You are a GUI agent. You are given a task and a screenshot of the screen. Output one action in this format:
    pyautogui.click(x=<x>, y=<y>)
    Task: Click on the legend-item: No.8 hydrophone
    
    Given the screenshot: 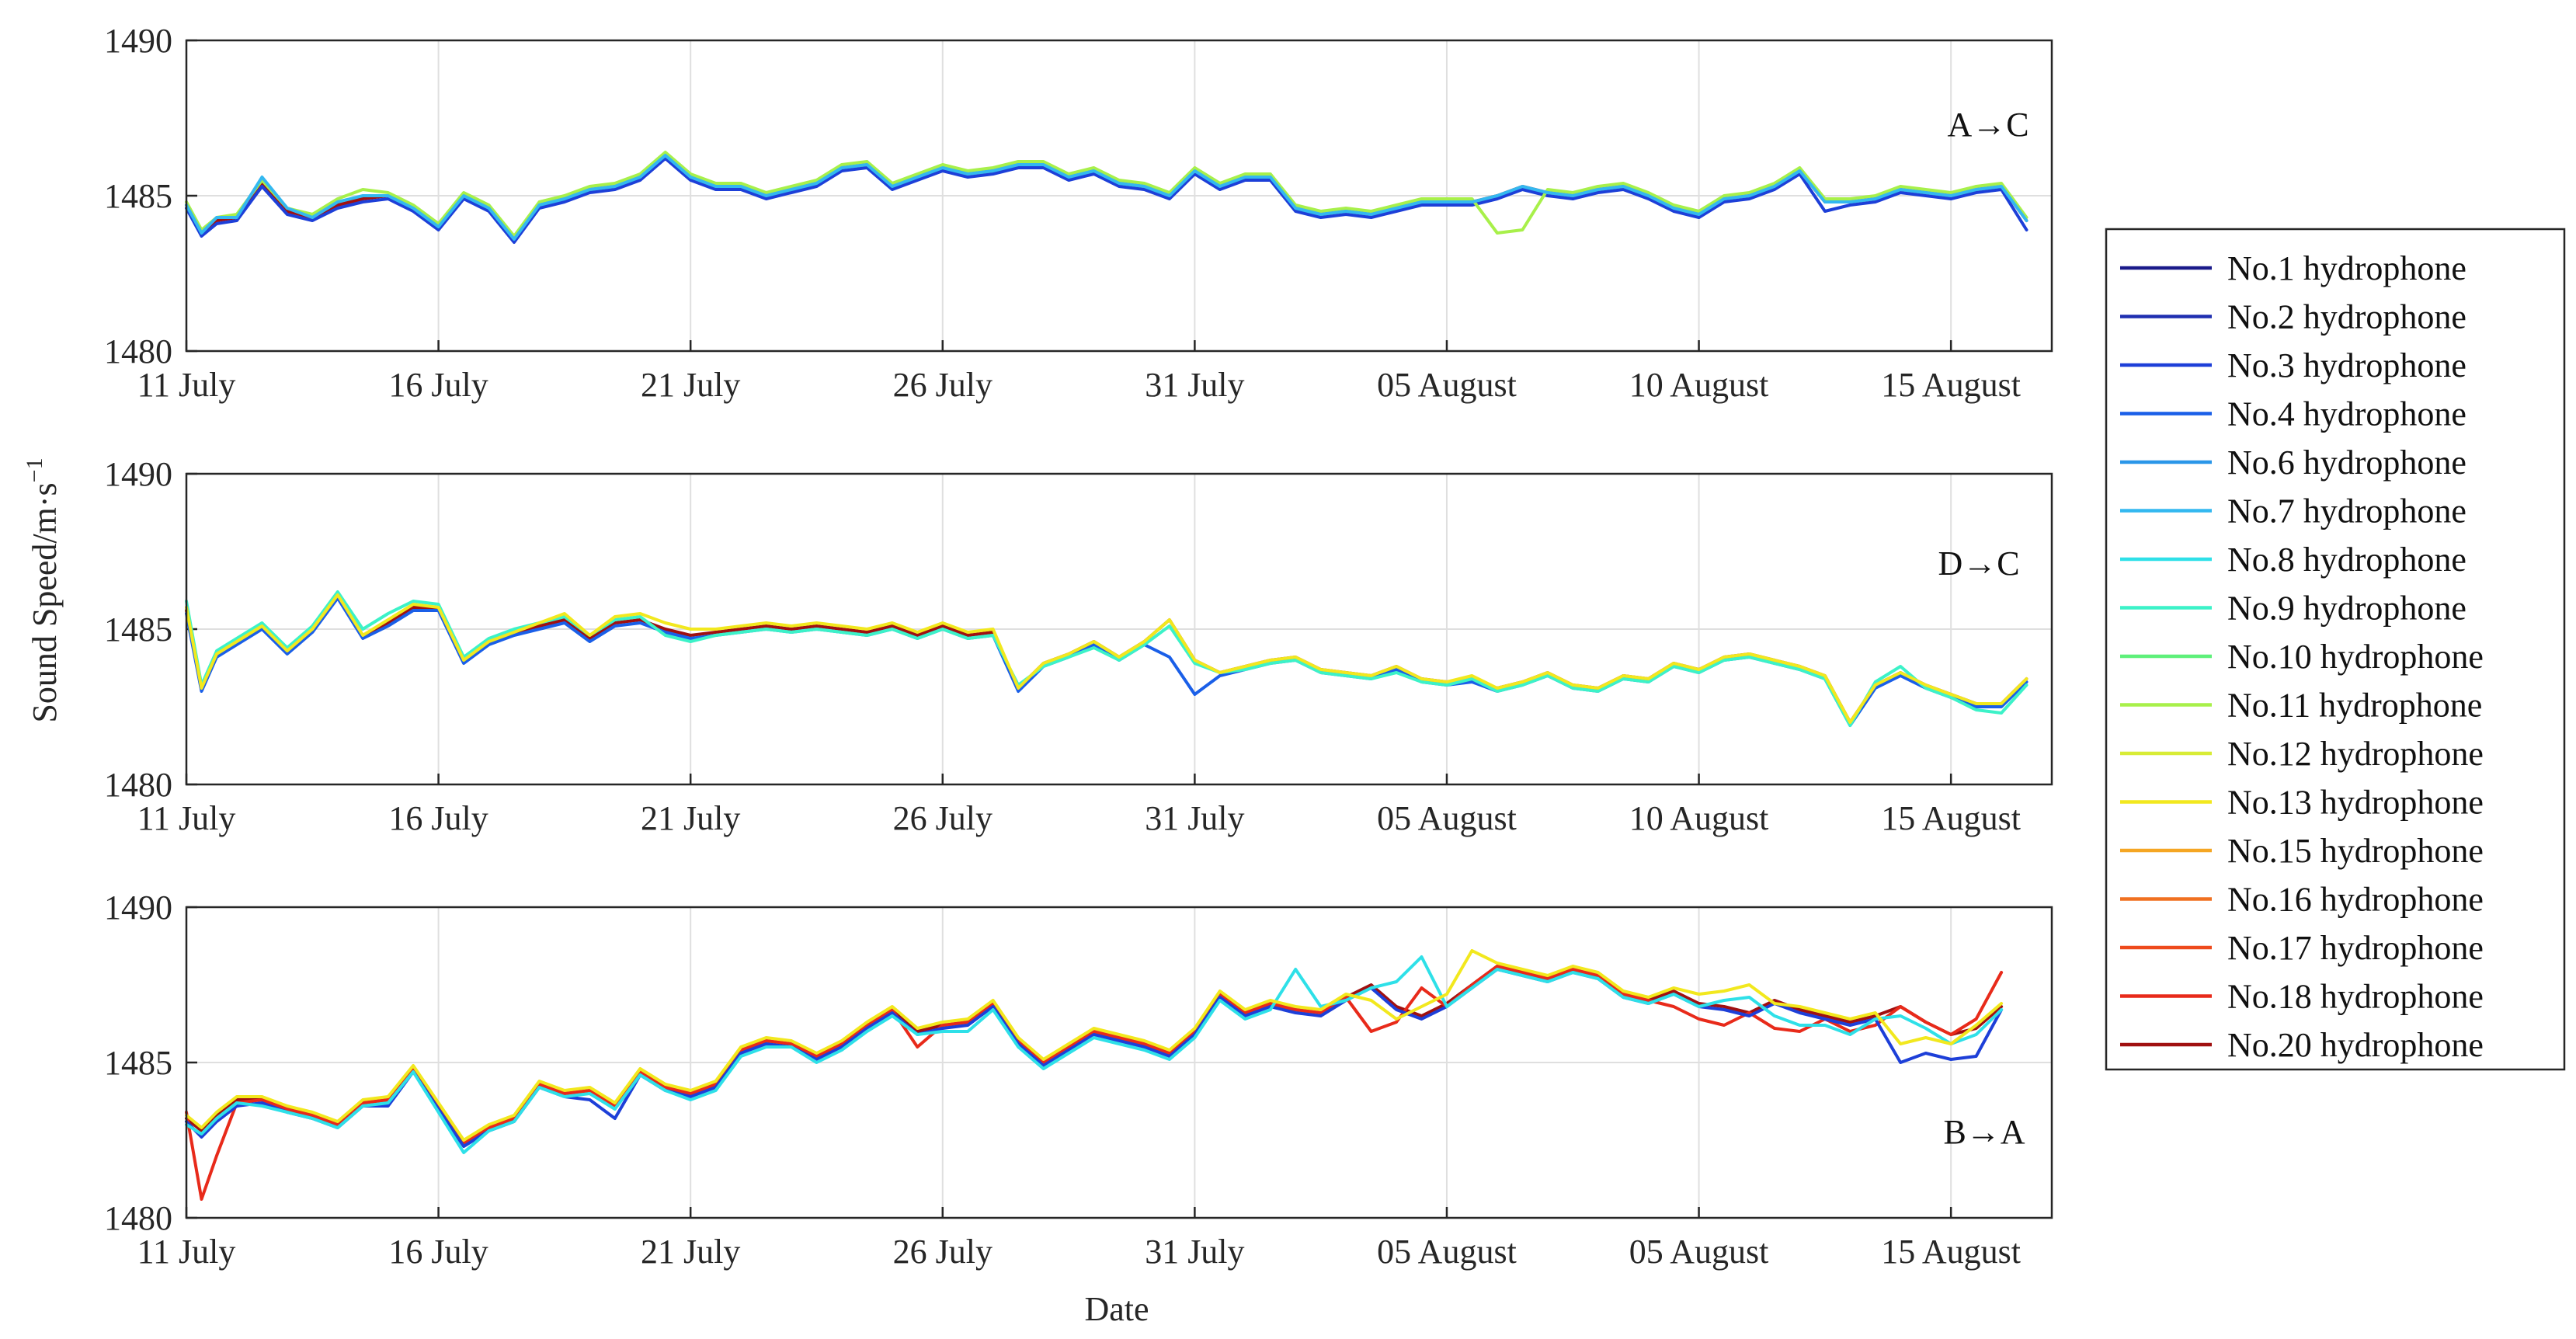 What is the action you would take?
    pyautogui.click(x=2293, y=560)
    